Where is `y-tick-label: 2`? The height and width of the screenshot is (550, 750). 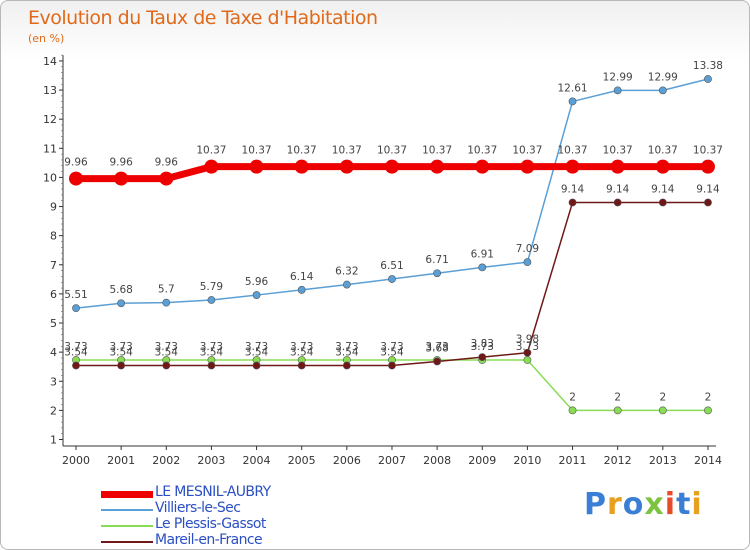
y-tick-label: 2 is located at coordinates (53, 410).